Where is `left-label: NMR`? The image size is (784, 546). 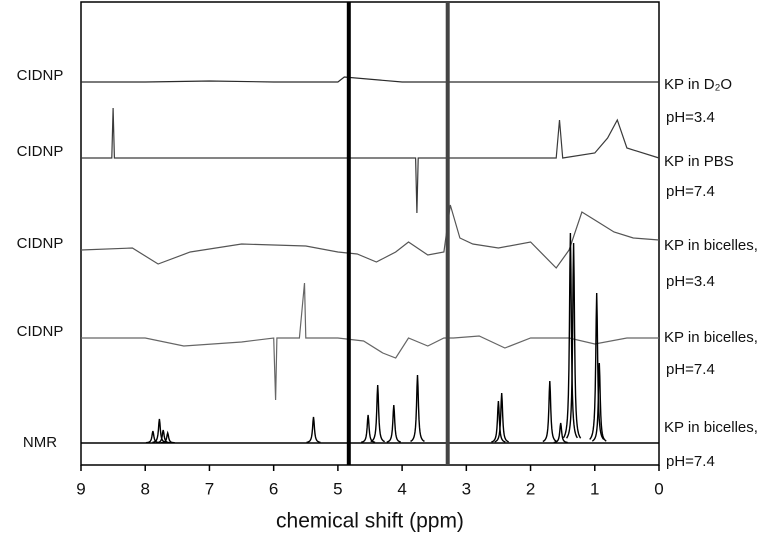 left-label: NMR is located at coordinates (40, 442).